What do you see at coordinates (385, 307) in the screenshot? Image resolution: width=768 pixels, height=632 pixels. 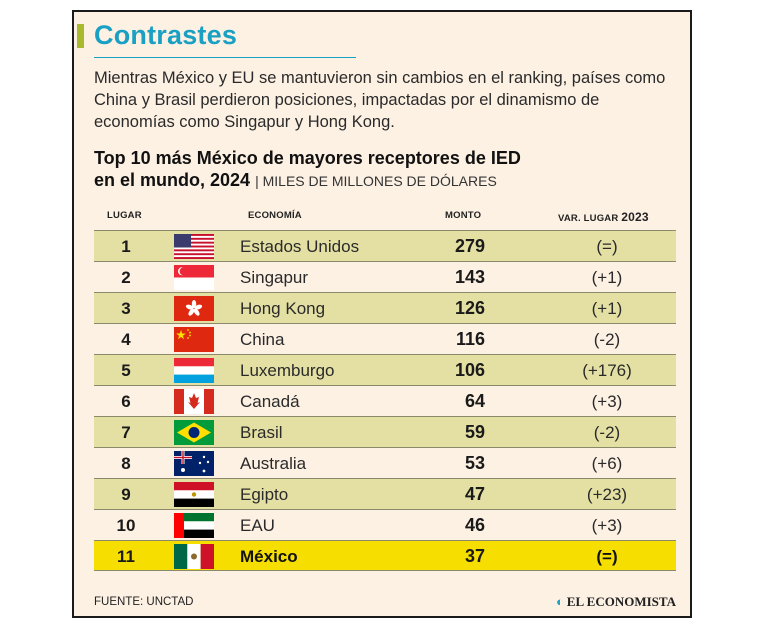 I see `table-row: 3 Hong Kong 126 (+1)` at bounding box center [385, 307].